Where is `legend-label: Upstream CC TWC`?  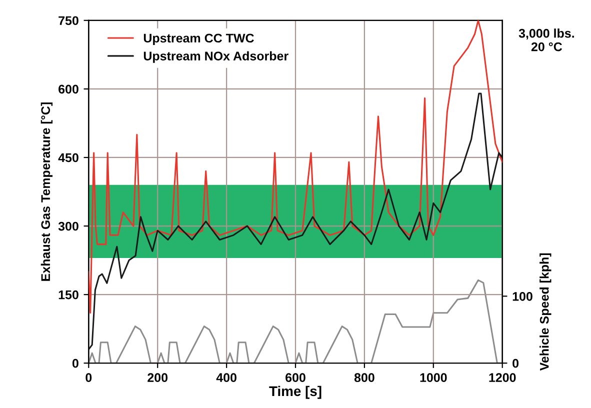
legend-label: Upstream CC TWC is located at coordinates (199, 40).